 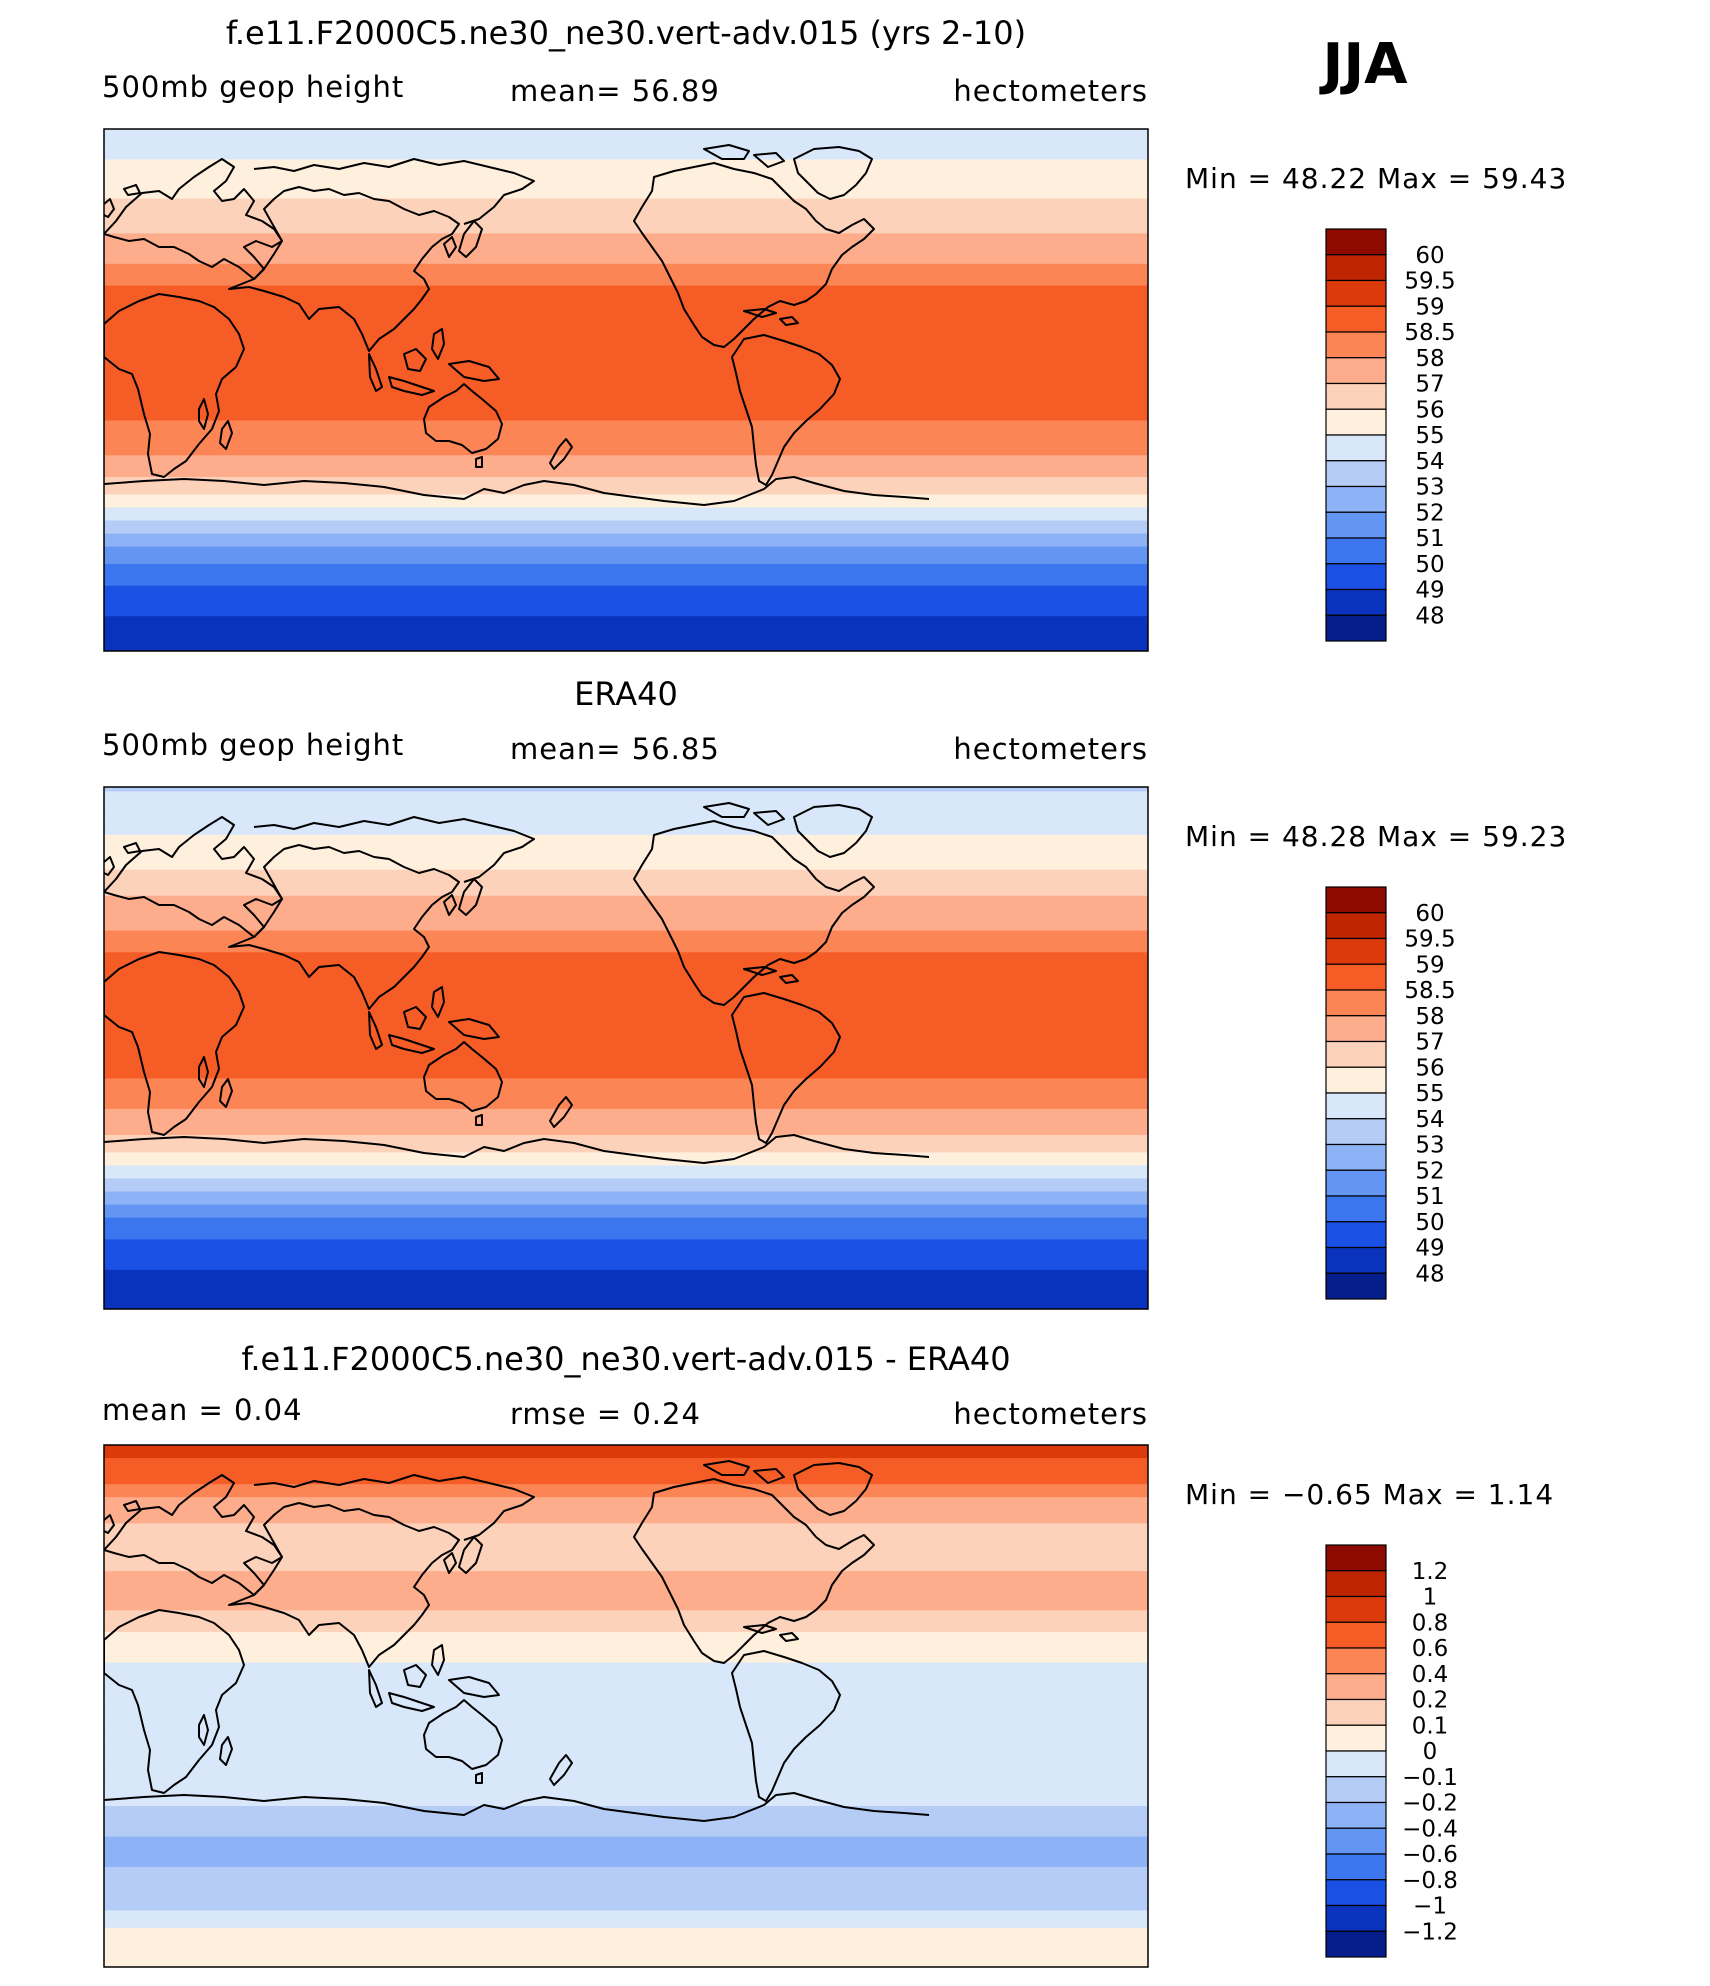 I want to click on colorbar-tick-label: −0.2, so click(x=1430, y=1804).